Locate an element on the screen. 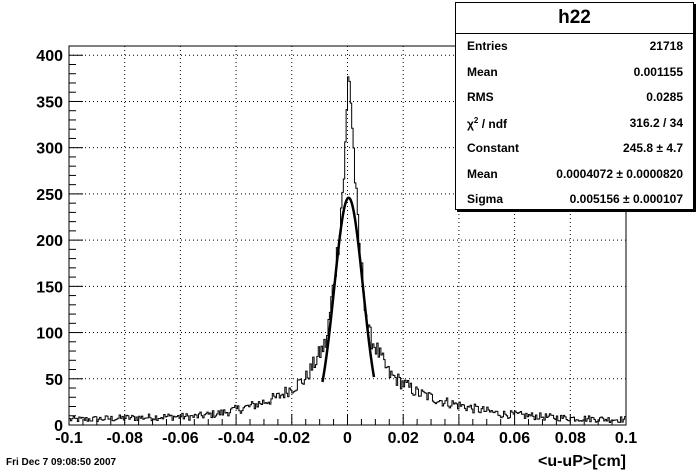  chi-symbol: χ is located at coordinates (470, 123).